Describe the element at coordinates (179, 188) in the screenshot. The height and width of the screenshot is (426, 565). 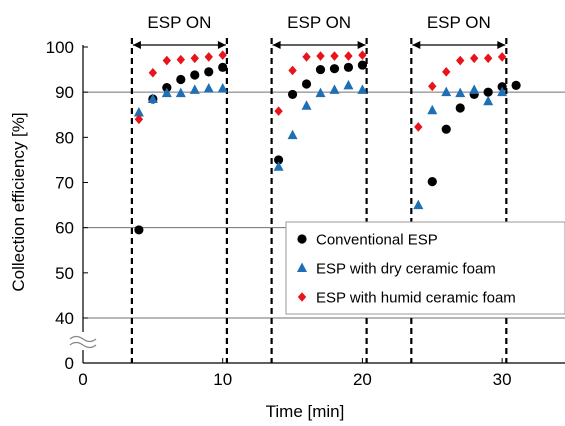
I see `esp-period-1: ESP ON` at that location.